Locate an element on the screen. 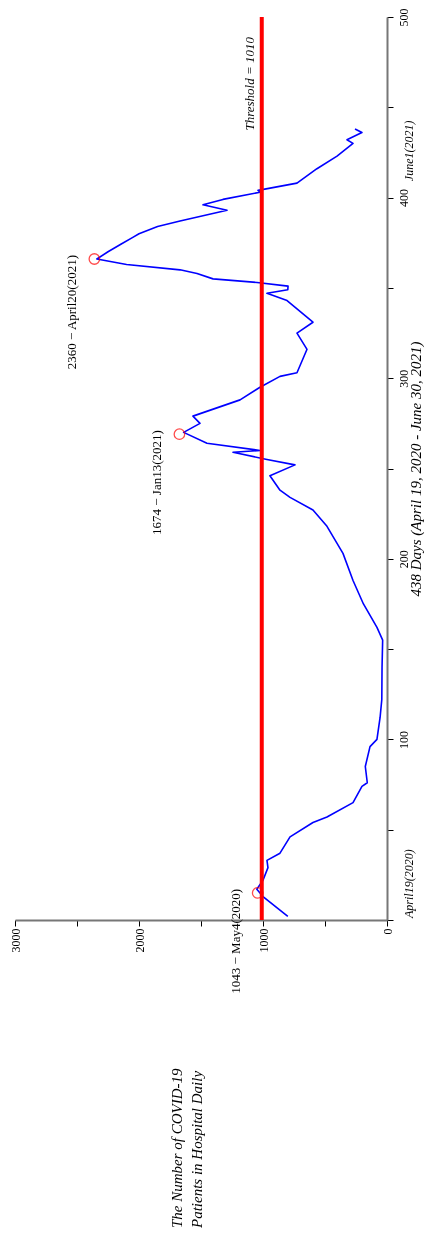  y-tick-label: 100 is located at coordinates (403, 739).